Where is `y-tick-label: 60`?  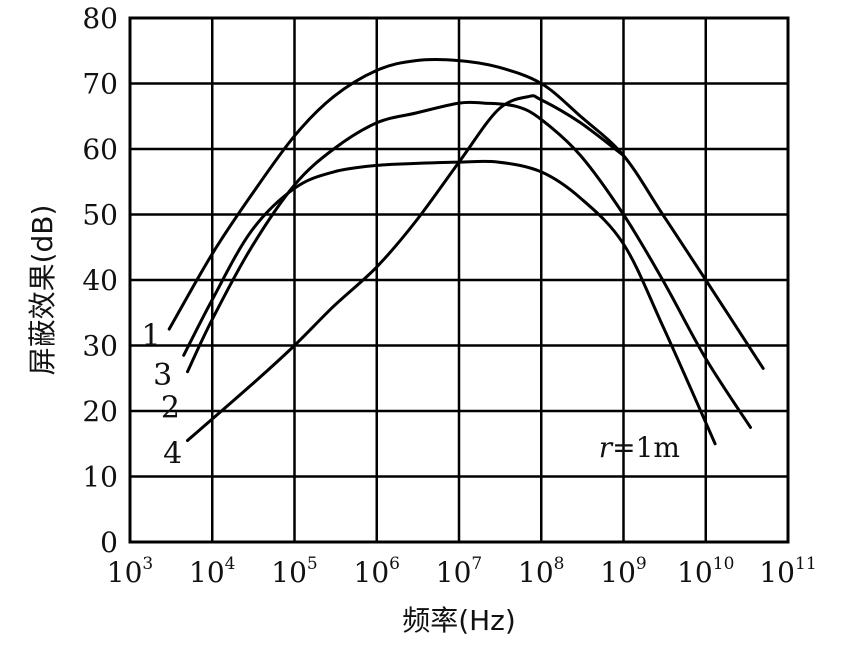 y-tick-label: 60 is located at coordinates (100, 149).